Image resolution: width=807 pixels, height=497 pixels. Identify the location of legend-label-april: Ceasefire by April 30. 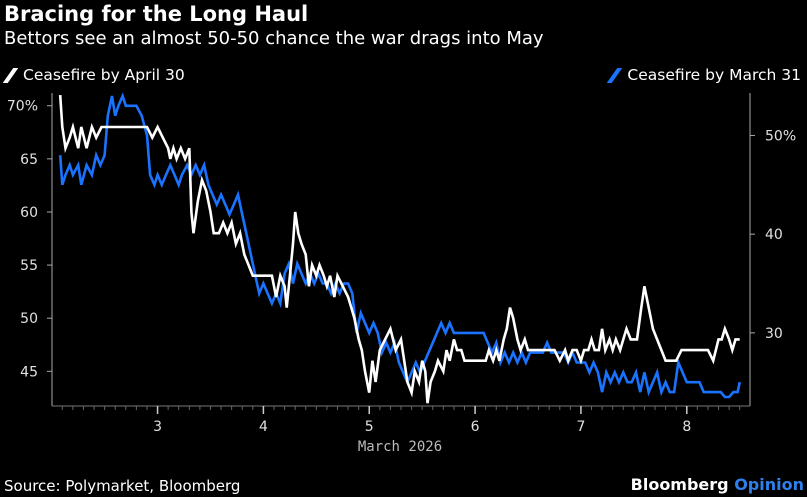
(104, 75).